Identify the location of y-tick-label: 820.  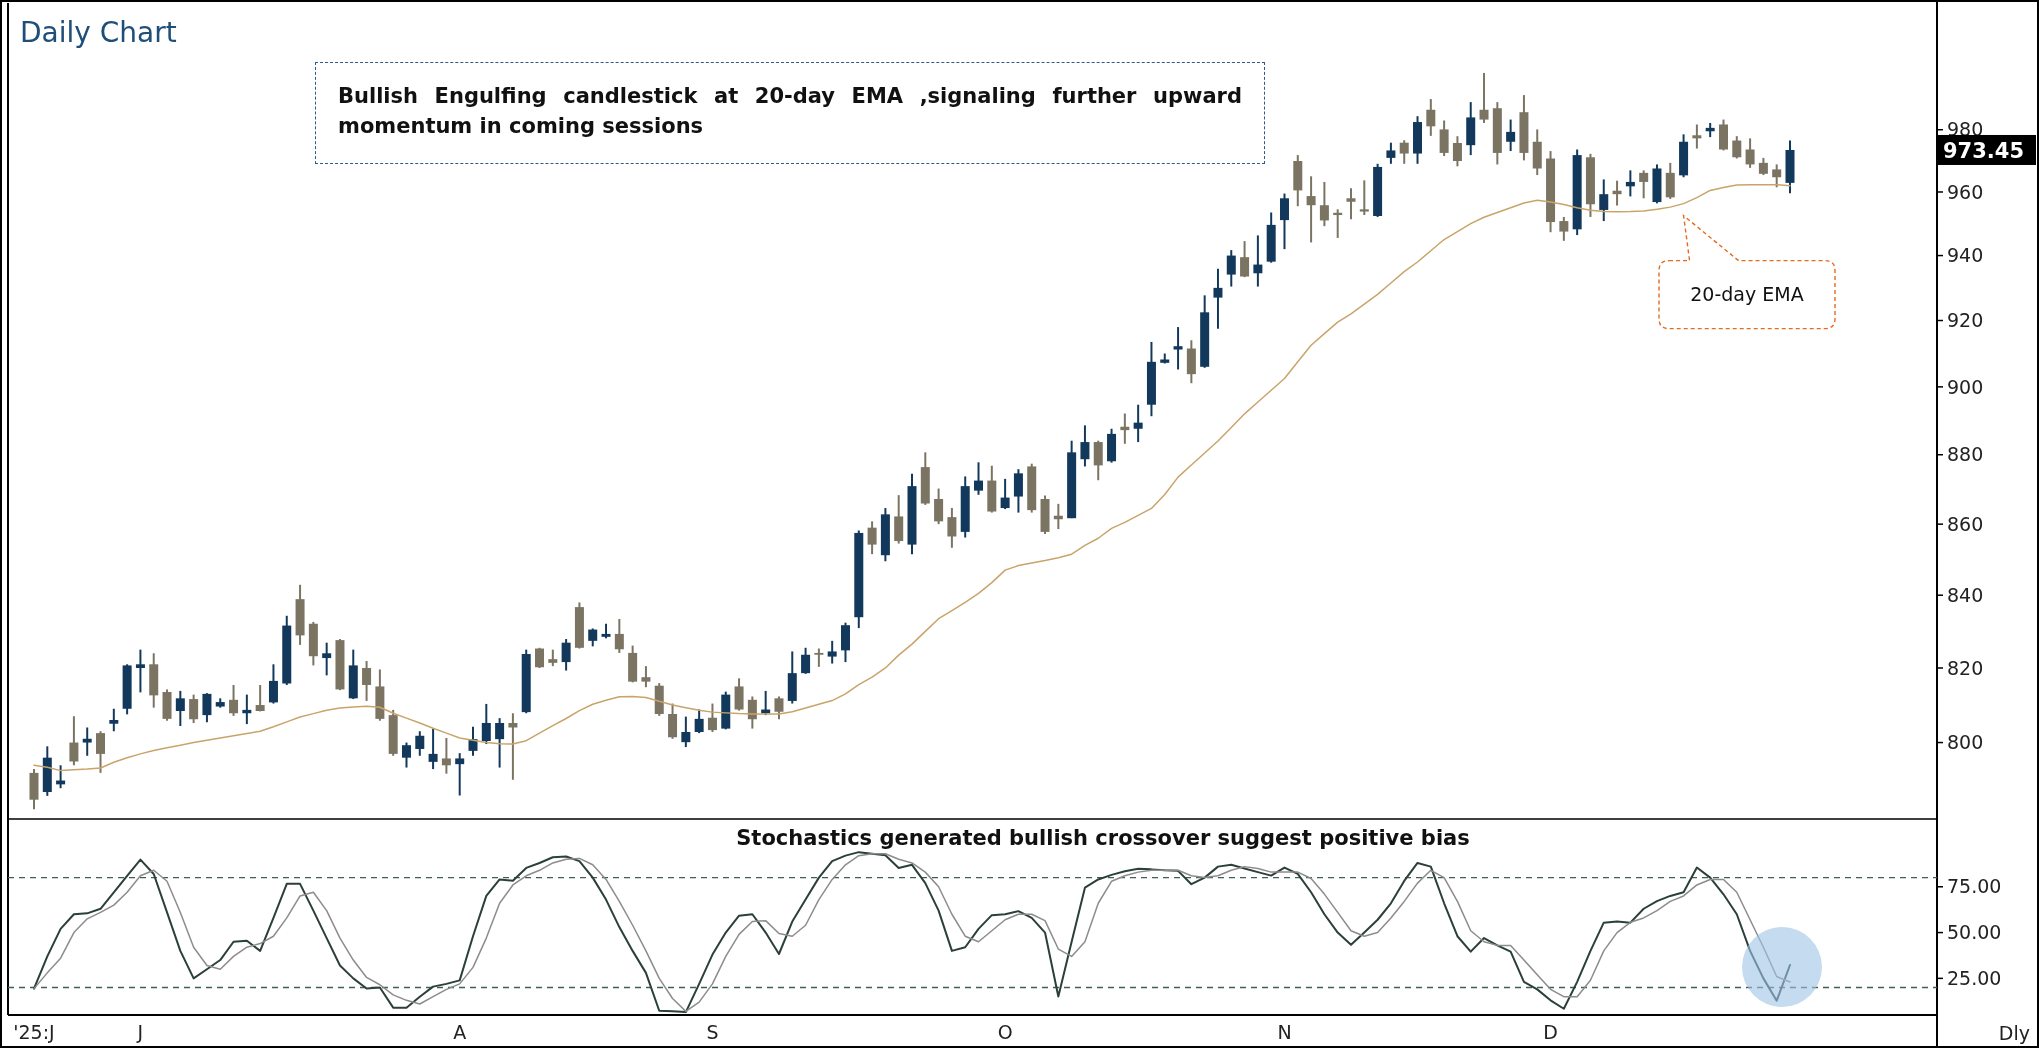
(1965, 667).